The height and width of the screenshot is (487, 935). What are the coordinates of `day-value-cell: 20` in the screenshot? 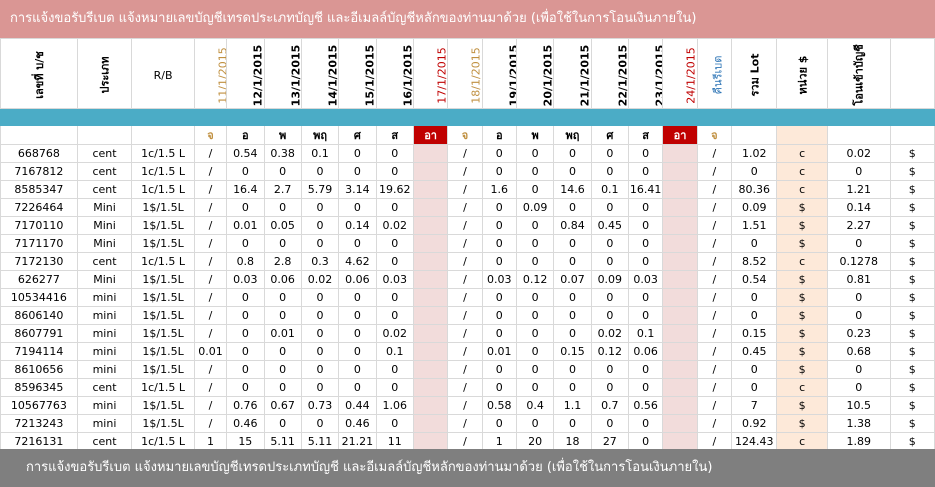 It's located at (535, 441).